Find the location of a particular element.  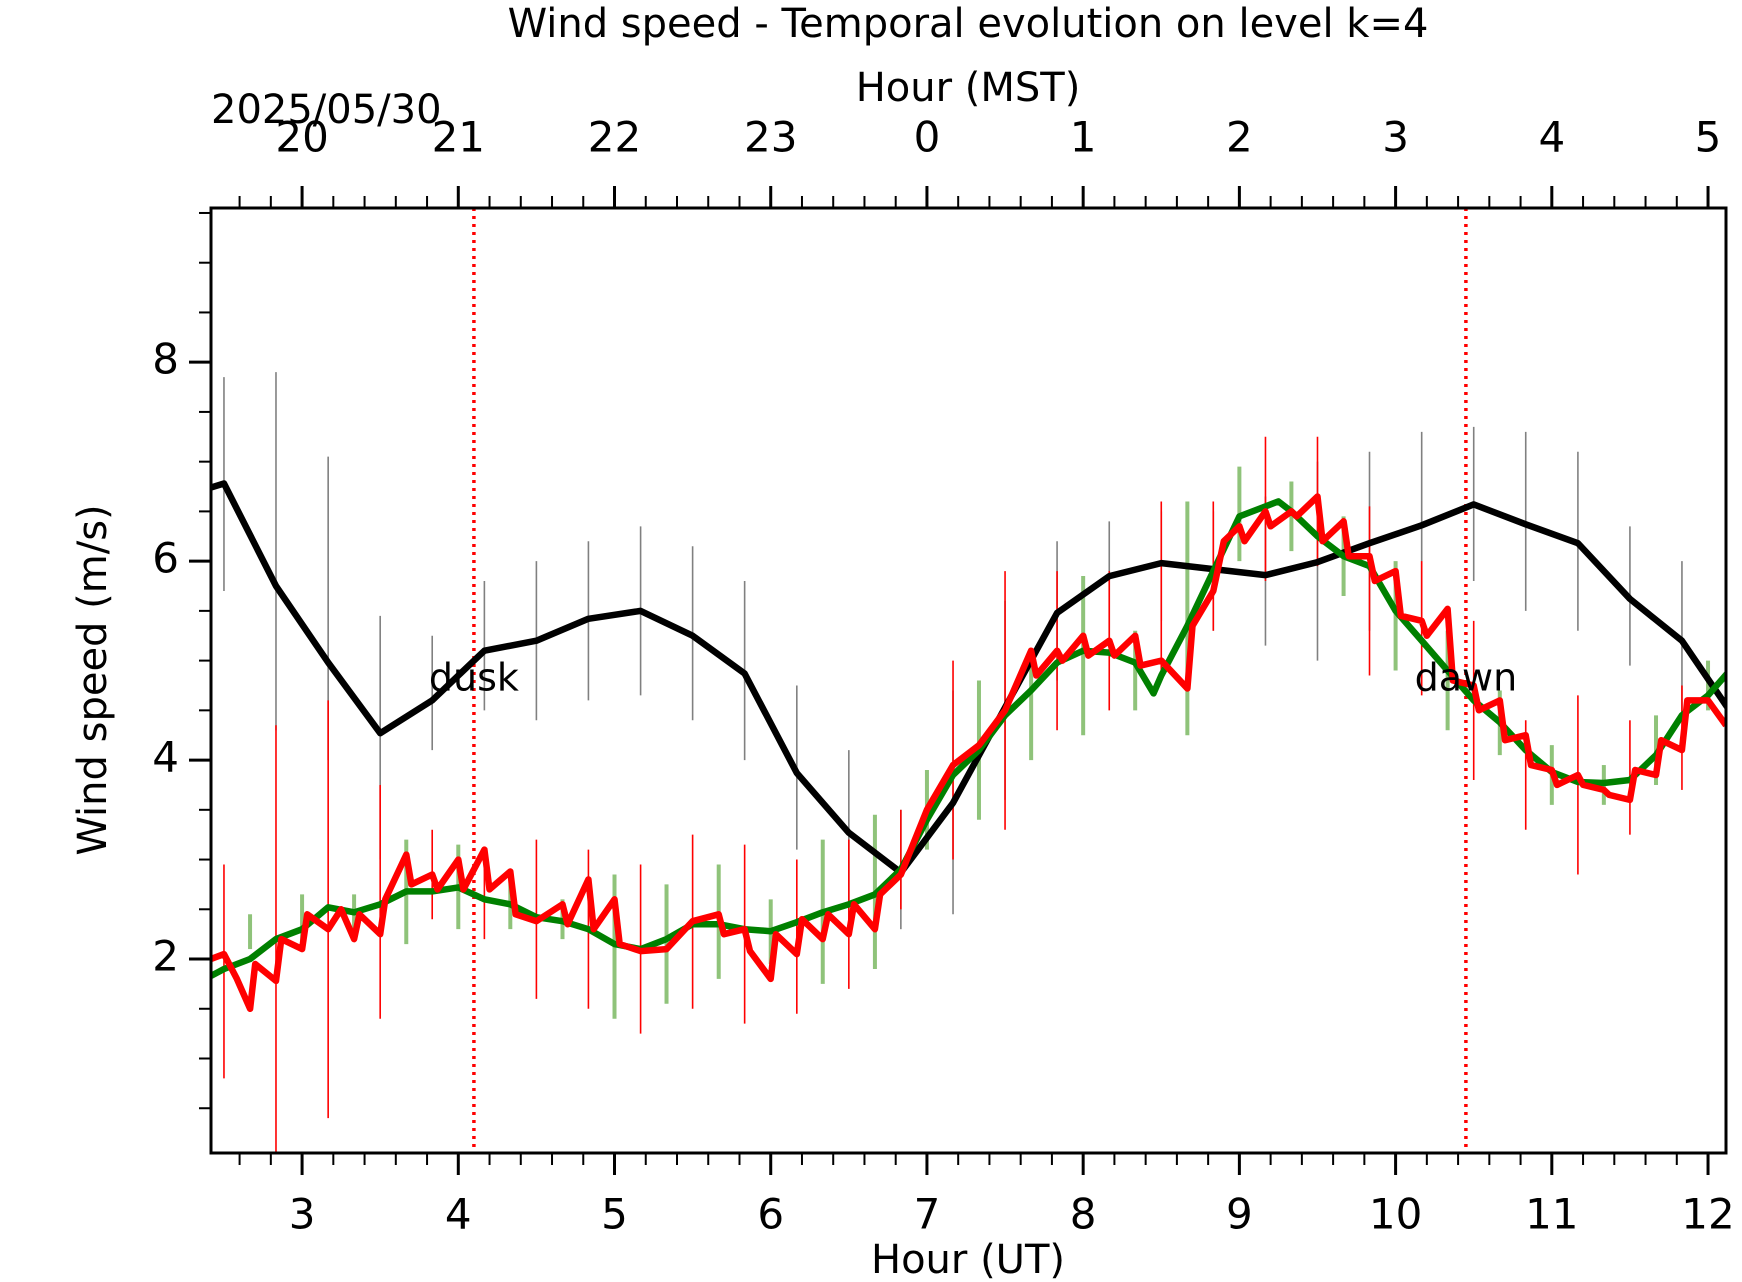

x-tick-label: 9 is located at coordinates (1239, 1214).